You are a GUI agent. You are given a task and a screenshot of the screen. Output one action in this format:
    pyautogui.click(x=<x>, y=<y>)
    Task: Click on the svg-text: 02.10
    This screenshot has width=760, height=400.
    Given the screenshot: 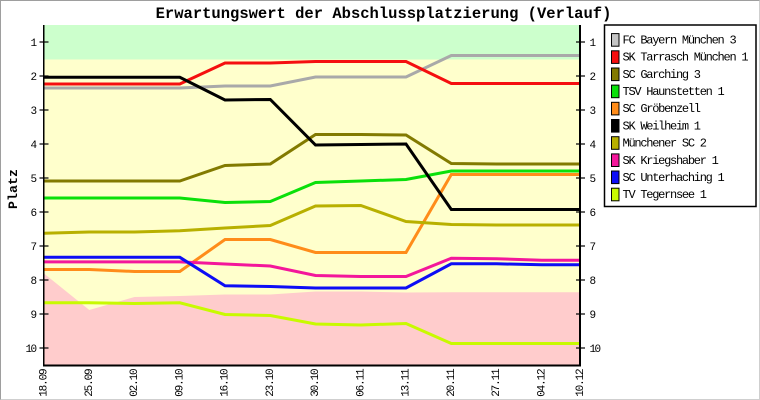 What is the action you would take?
    pyautogui.click(x=135, y=383)
    